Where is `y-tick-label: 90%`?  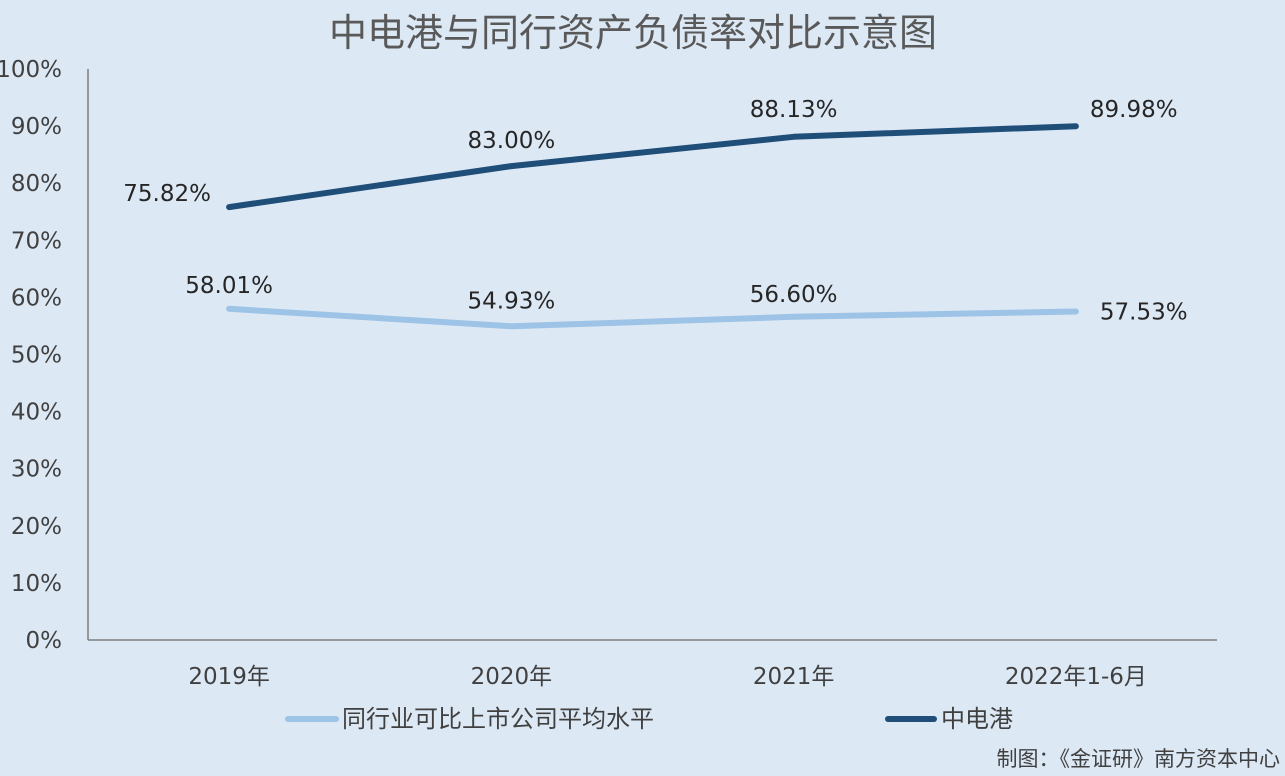
y-tick-label: 90% is located at coordinates (36, 127).